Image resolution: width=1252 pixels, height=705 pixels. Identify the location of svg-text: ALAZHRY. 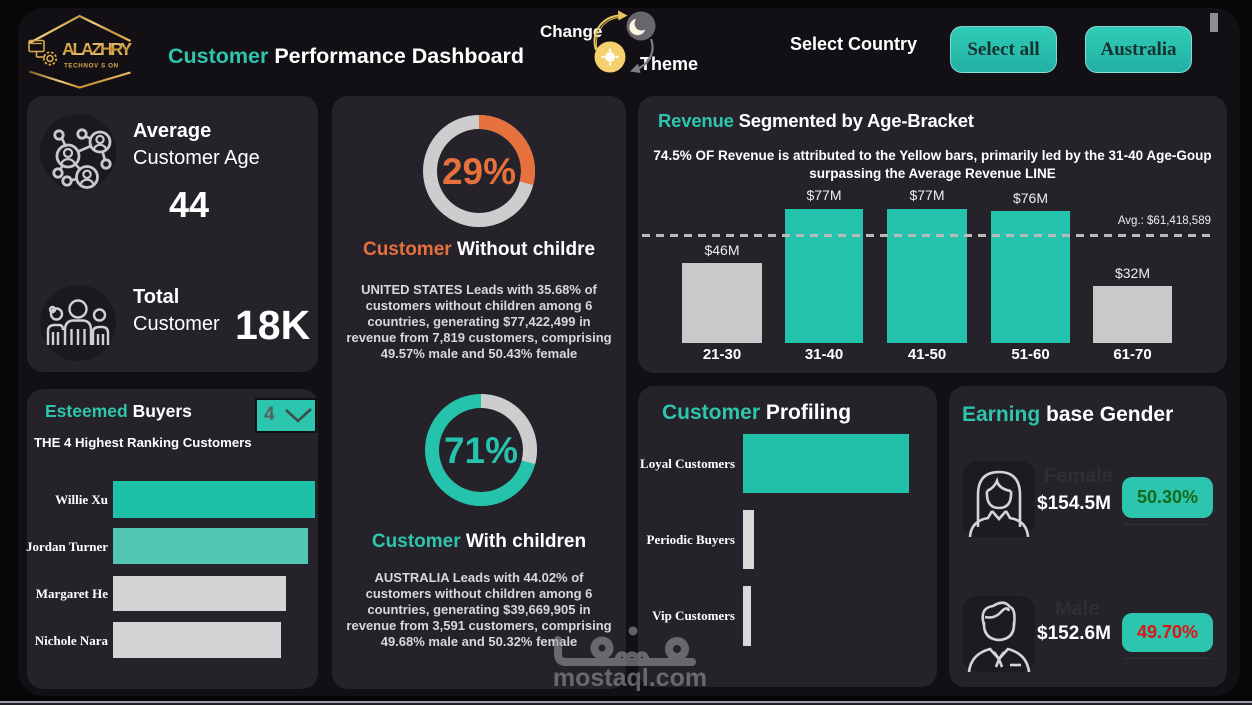
(97, 49).